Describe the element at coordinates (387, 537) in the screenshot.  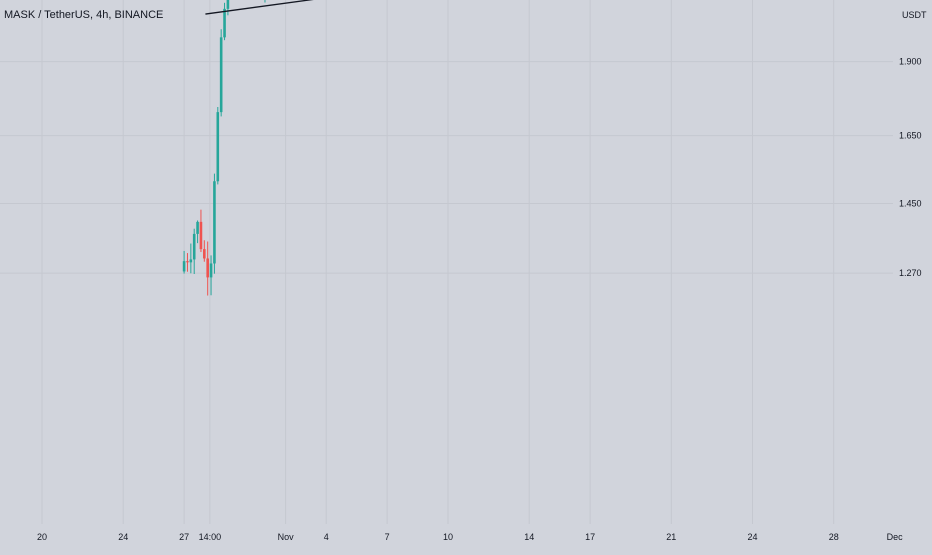
I see `time-tick-label: 7` at that location.